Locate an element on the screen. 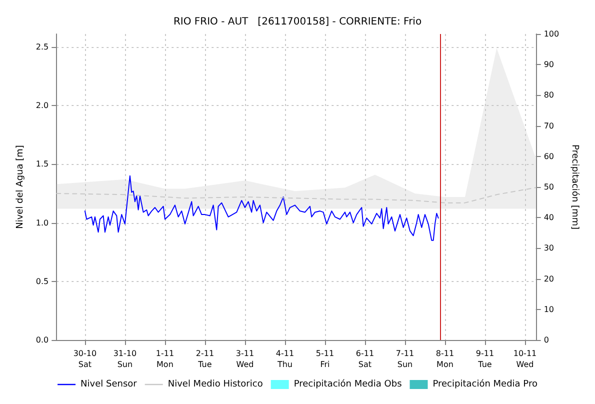  y2-axis-title: Precipitación [mm] is located at coordinates (575, 187).